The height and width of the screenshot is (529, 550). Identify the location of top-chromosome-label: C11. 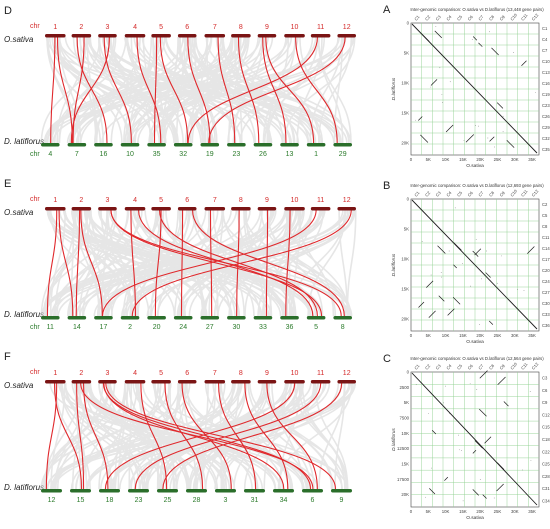
(524, 192).